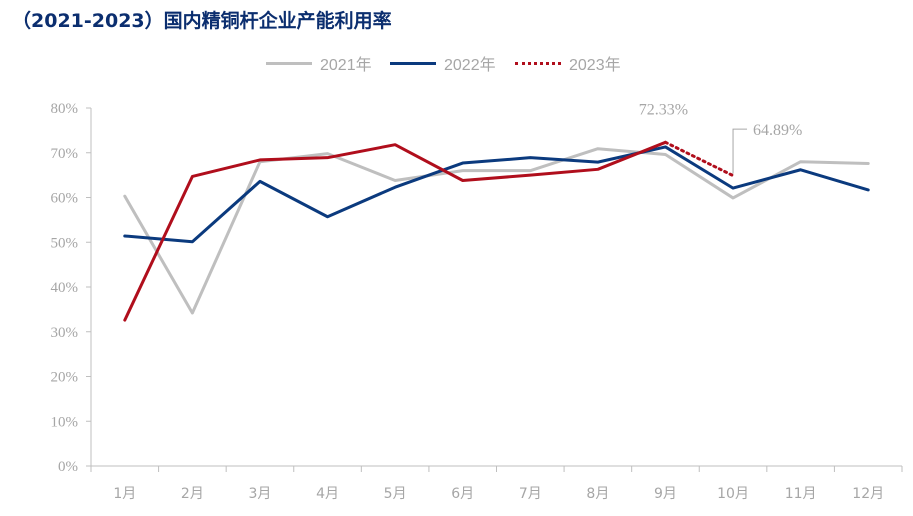  Describe the element at coordinates (777, 130) in the screenshot. I see `annotation-label: 64.89%` at that location.